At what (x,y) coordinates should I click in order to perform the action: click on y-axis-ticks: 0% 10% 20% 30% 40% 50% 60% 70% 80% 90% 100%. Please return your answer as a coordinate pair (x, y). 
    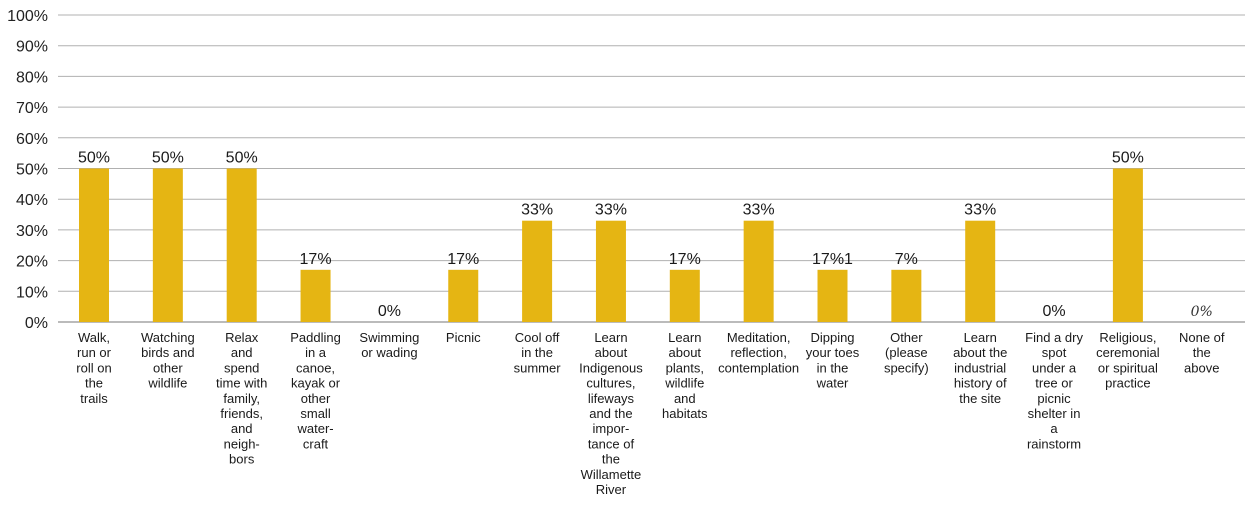
    Looking at the image, I should click on (27, 170).